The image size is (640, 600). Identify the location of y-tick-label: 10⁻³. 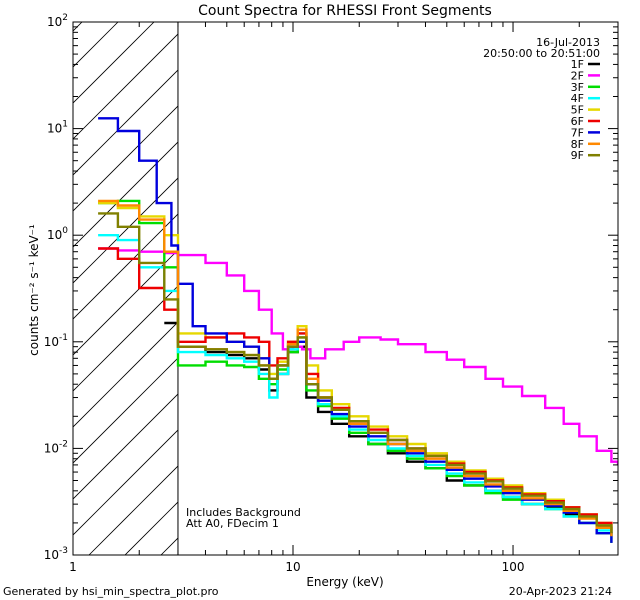
(56, 554).